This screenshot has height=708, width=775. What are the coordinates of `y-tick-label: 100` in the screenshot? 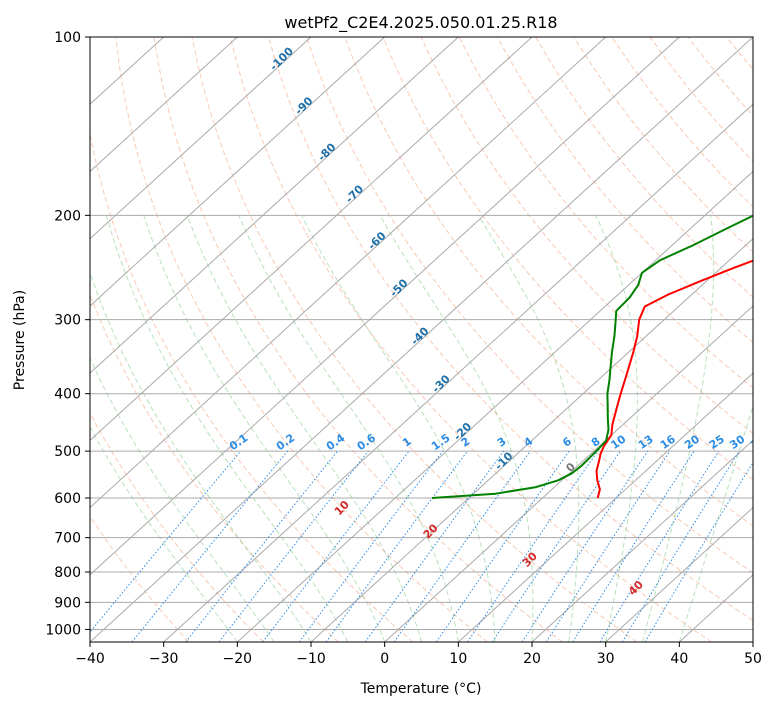 It's located at (67, 38).